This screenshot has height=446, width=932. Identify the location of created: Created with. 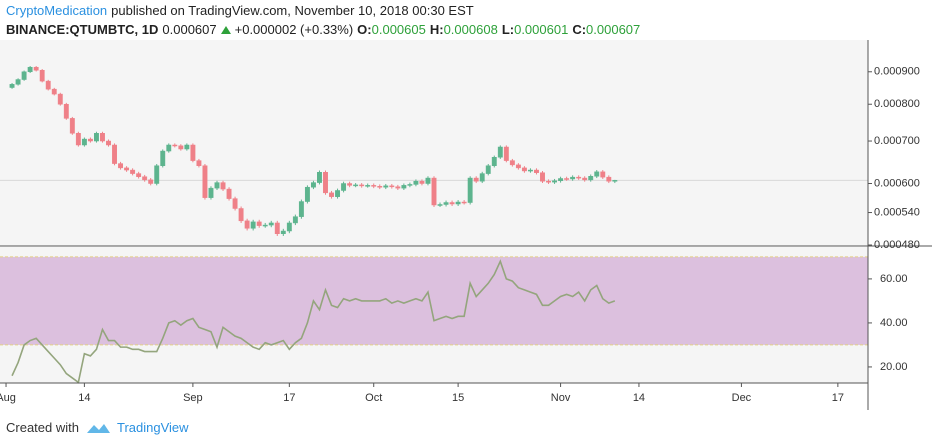
(42, 427).